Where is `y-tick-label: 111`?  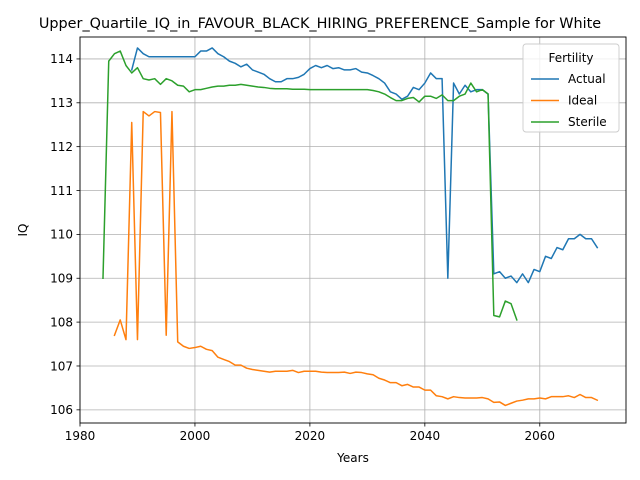 y-tick-label: 111 is located at coordinates (61, 191).